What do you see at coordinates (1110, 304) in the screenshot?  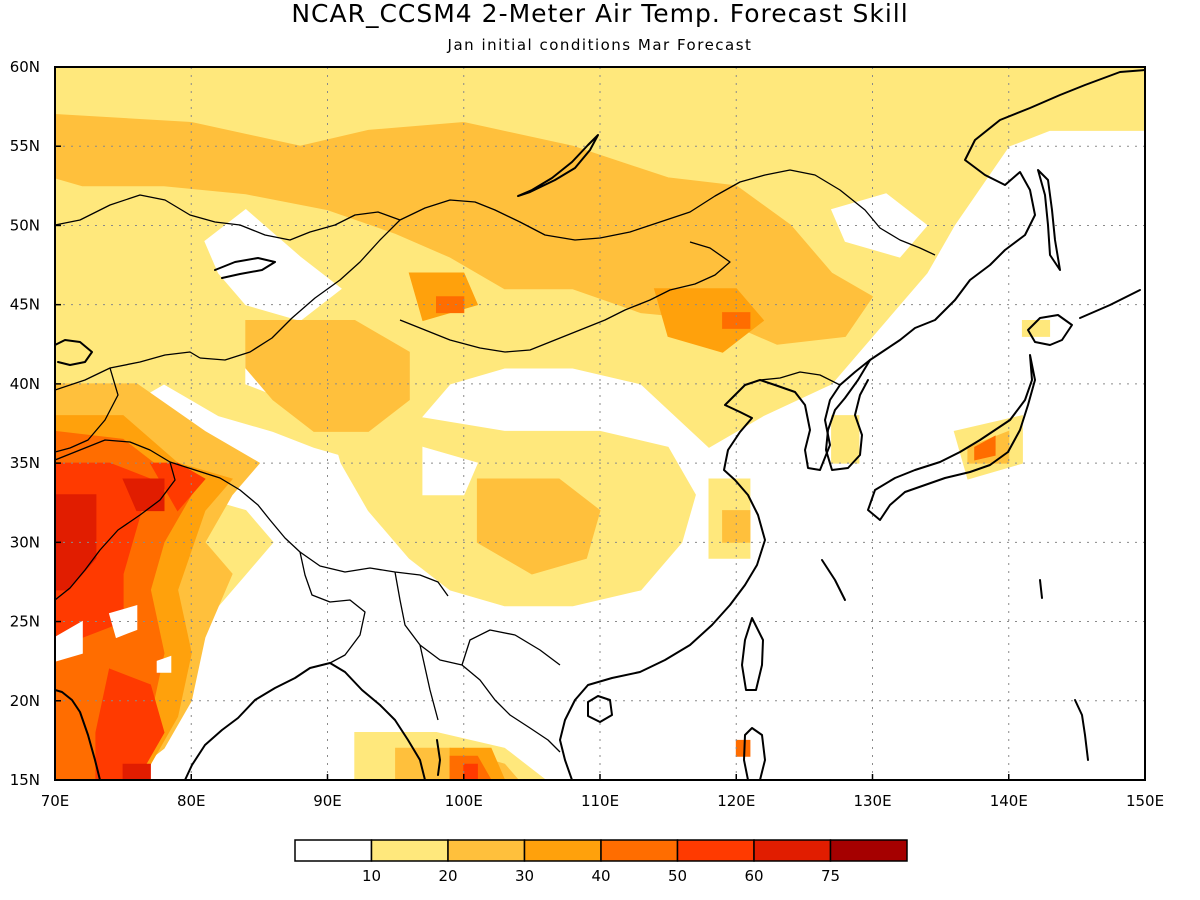 I see `kuril-islands` at bounding box center [1110, 304].